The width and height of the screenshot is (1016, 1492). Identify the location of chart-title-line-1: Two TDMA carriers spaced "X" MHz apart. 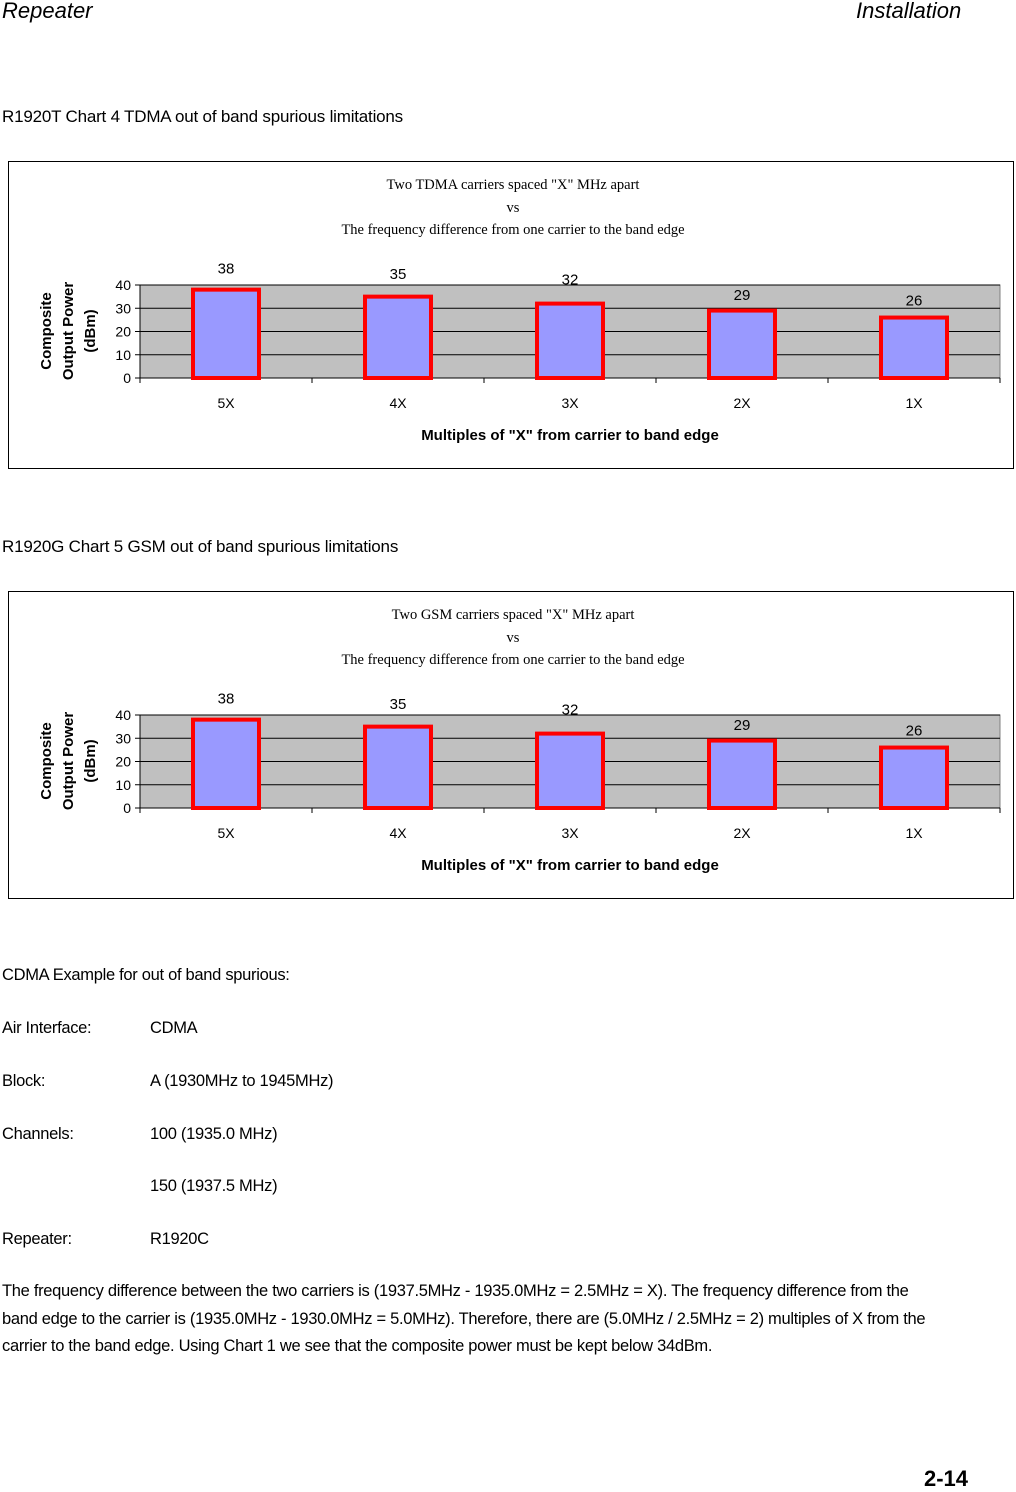
(513, 185).